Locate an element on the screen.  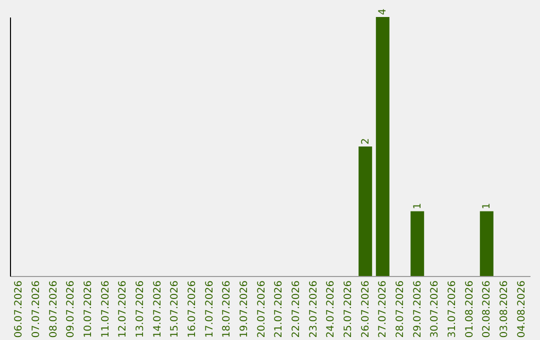
x-tick-label: 04.08.2026 is located at coordinates (522, 309).